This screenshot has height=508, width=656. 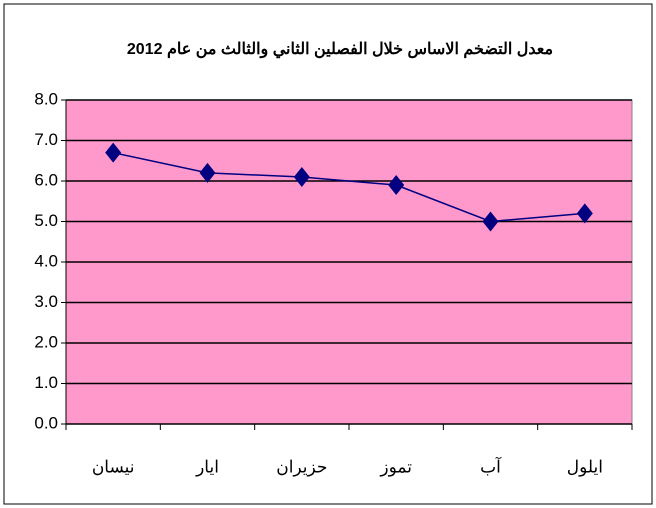 What do you see at coordinates (395, 467) in the screenshot?
I see `x-tick-label: تموز` at bounding box center [395, 467].